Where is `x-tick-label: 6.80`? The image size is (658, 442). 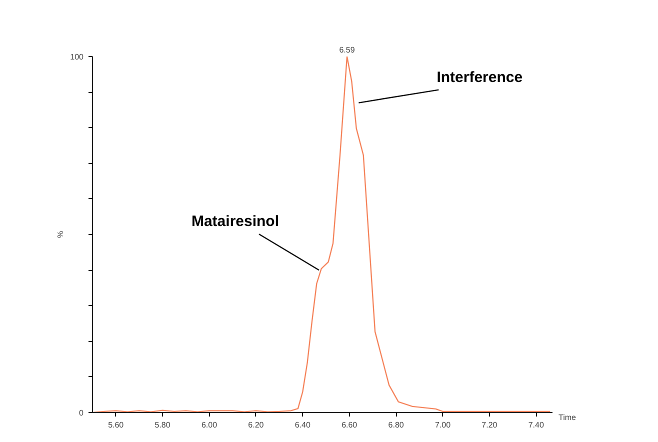
x-tick-label: 6.80 is located at coordinates (396, 425).